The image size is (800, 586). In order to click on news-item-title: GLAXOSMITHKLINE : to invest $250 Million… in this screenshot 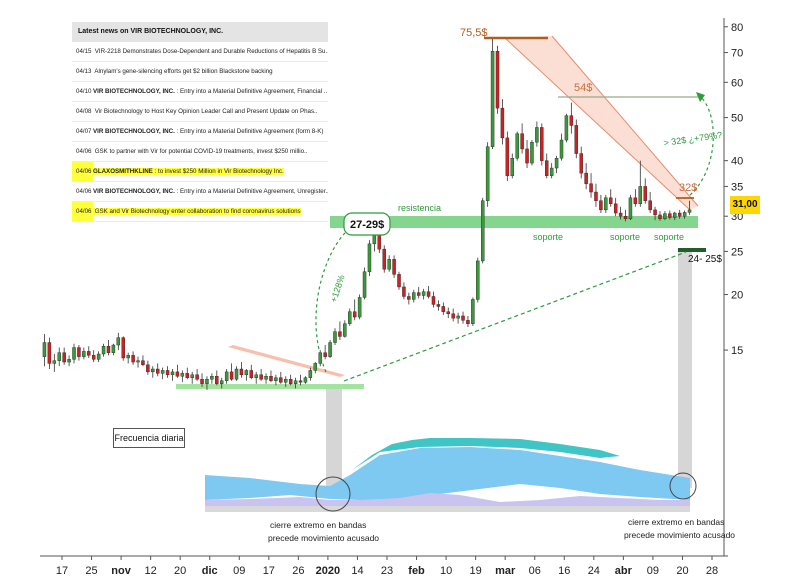, I will do `click(188, 171)`.